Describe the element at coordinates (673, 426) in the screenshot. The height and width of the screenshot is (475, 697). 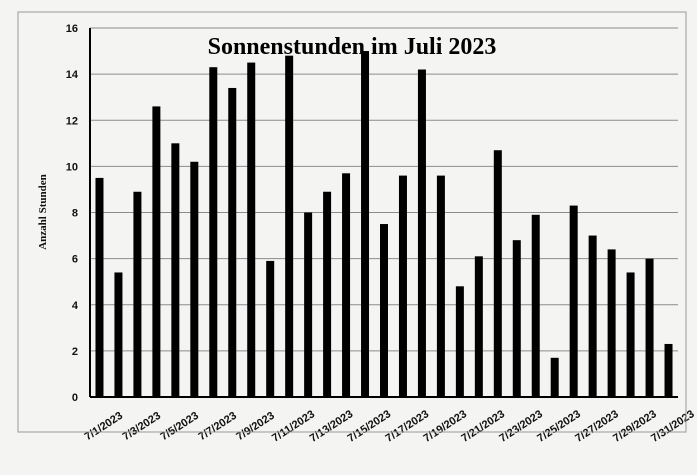
I see `x-tick-label: 7/31/2023` at that location.